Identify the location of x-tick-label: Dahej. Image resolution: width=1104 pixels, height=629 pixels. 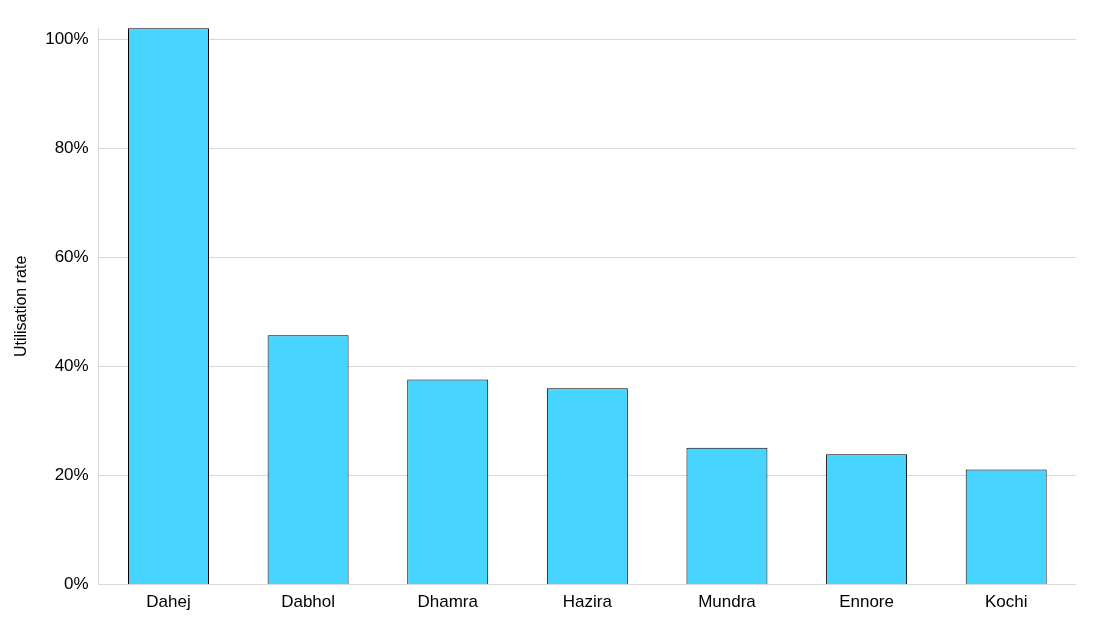
(168, 602).